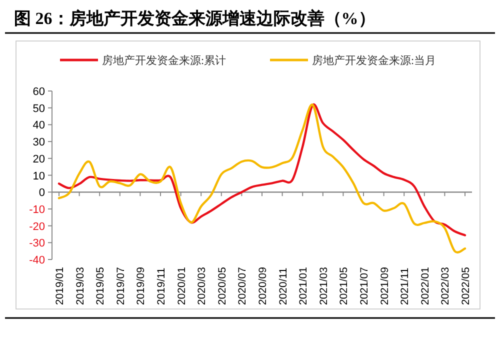 Image resolution: width=500 pixels, height=345 pixels. Describe the element at coordinates (202, 285) in the screenshot. I see `x-tick-label: 2020/03` at that location.